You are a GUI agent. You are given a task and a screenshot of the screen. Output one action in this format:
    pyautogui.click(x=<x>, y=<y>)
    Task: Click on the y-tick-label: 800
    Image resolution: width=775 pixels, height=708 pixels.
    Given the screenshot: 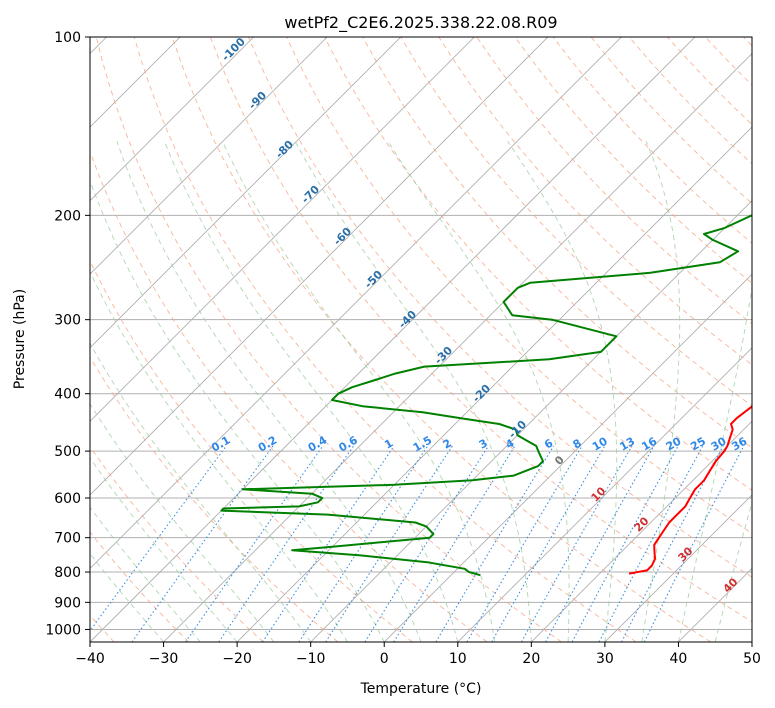 What is the action you would take?
    pyautogui.click(x=67, y=573)
    